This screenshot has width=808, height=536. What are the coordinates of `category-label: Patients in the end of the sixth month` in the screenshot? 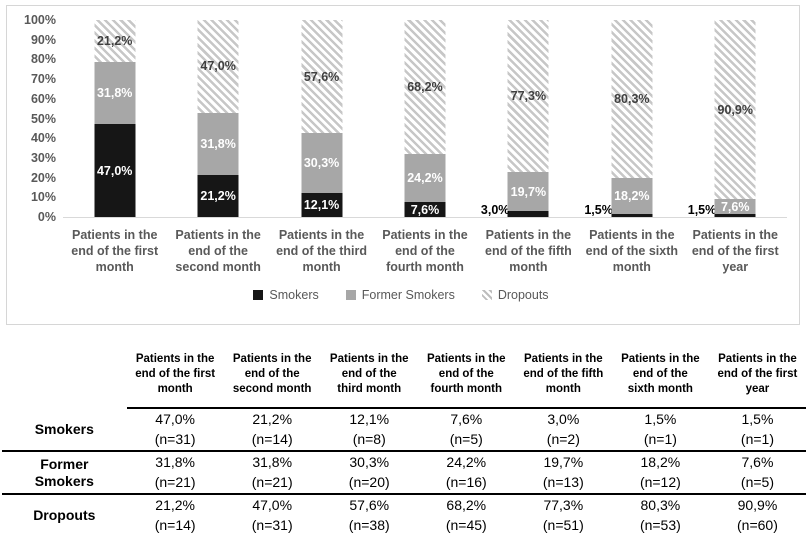 It's located at (631, 251).